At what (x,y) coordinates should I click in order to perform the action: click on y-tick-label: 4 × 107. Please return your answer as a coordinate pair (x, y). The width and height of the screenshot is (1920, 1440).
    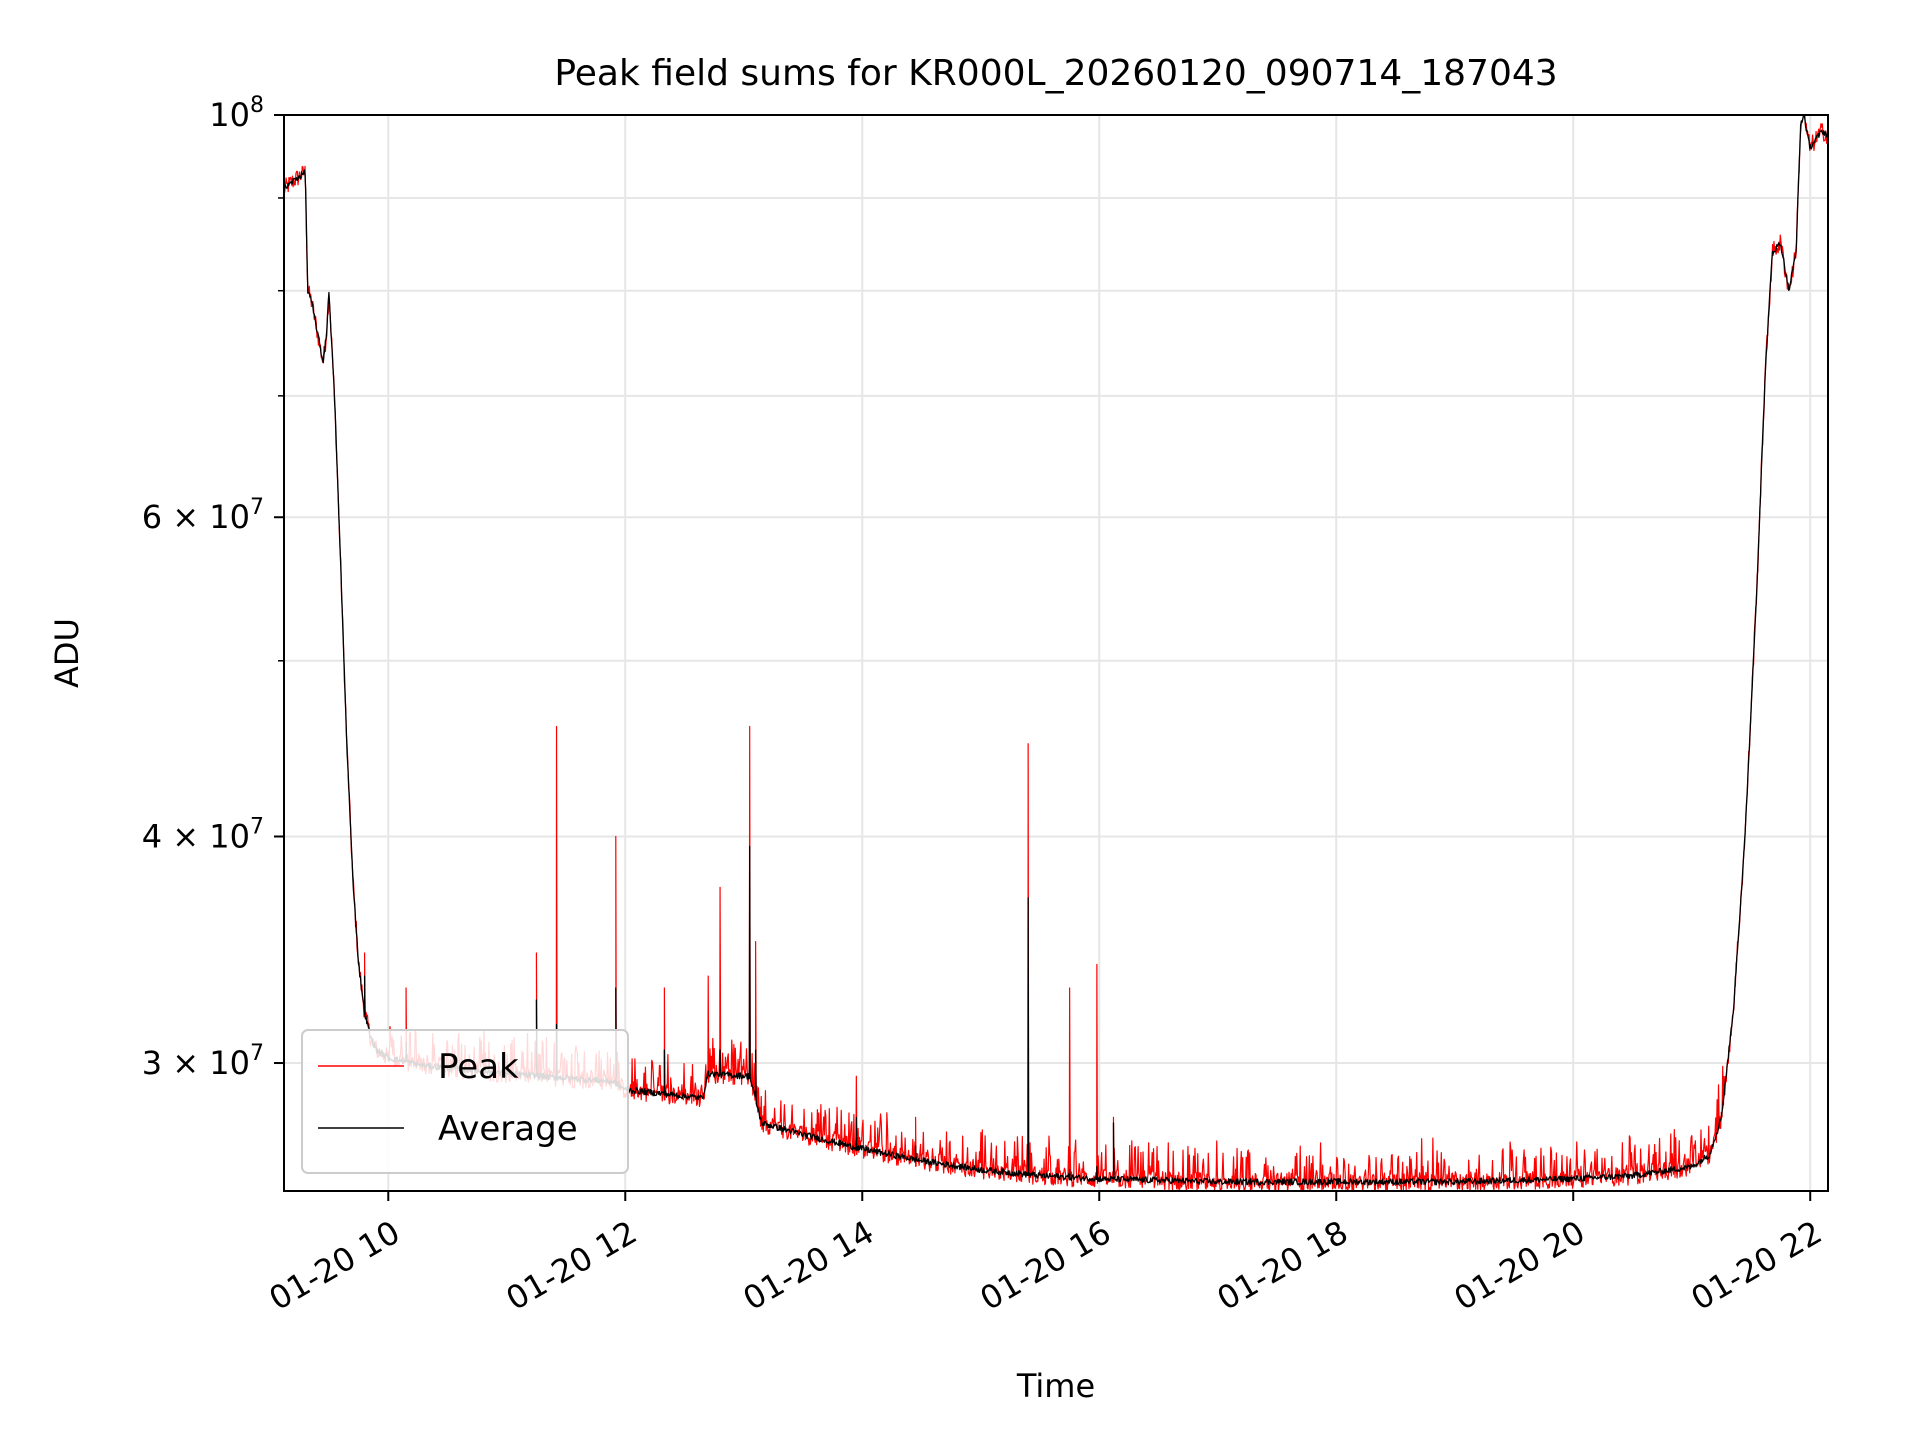
    Looking at the image, I should click on (203, 835).